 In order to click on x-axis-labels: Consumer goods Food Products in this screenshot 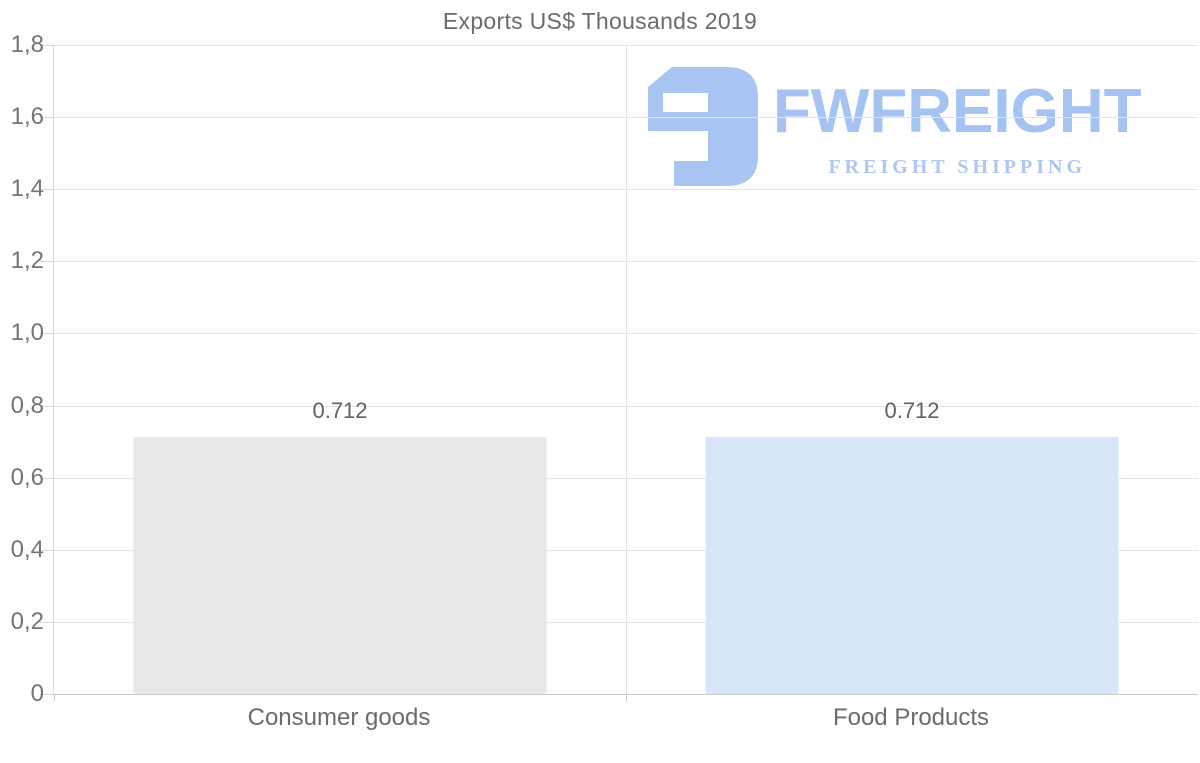, I will do `click(625, 718)`.